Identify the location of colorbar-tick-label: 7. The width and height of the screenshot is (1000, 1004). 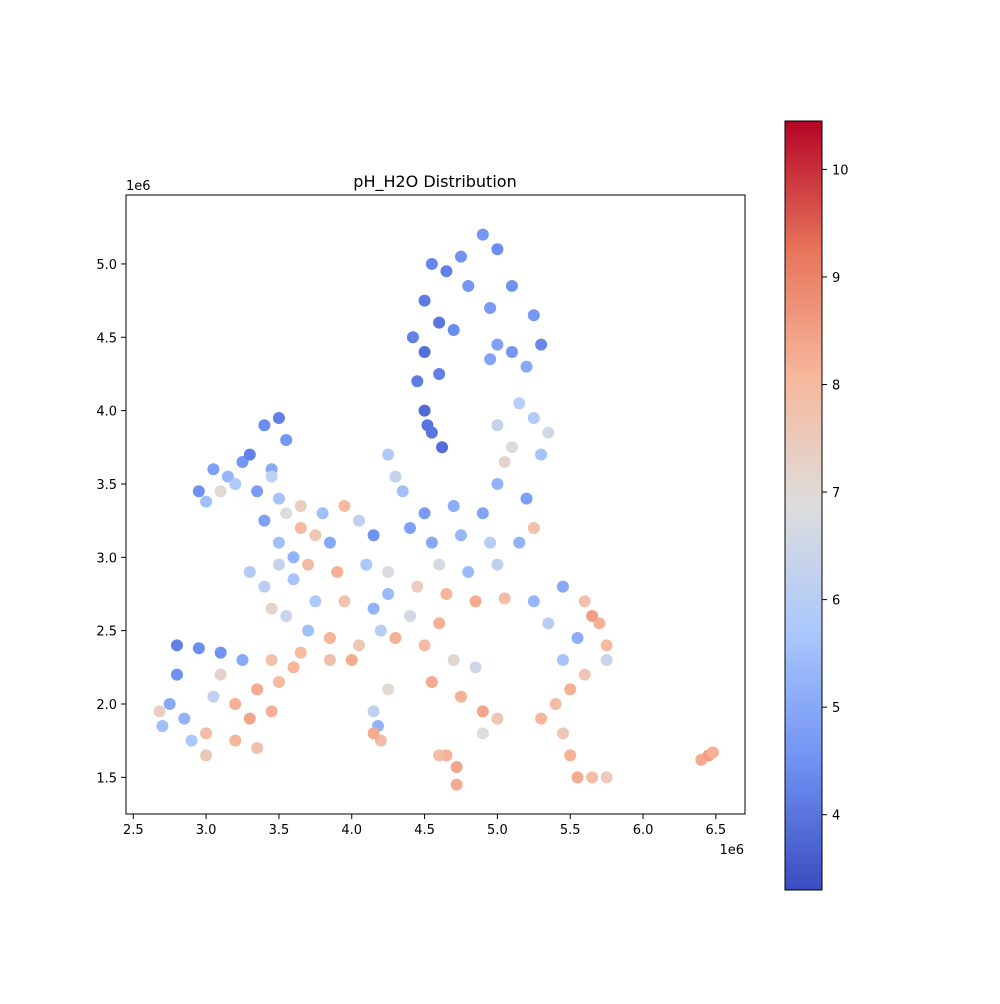
(836, 493).